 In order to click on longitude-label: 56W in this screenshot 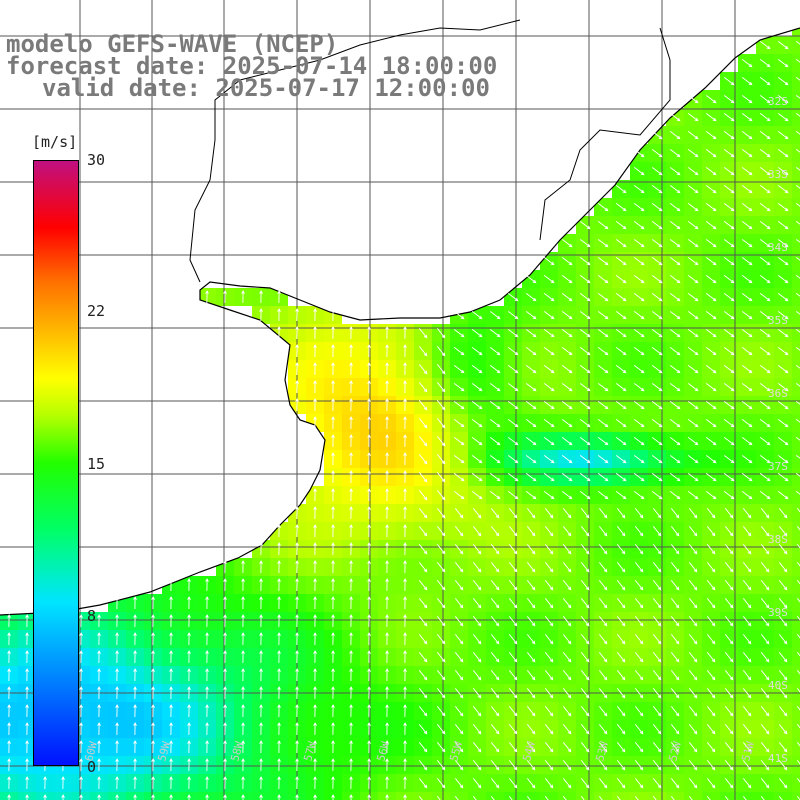, I will do `click(383, 751)`.